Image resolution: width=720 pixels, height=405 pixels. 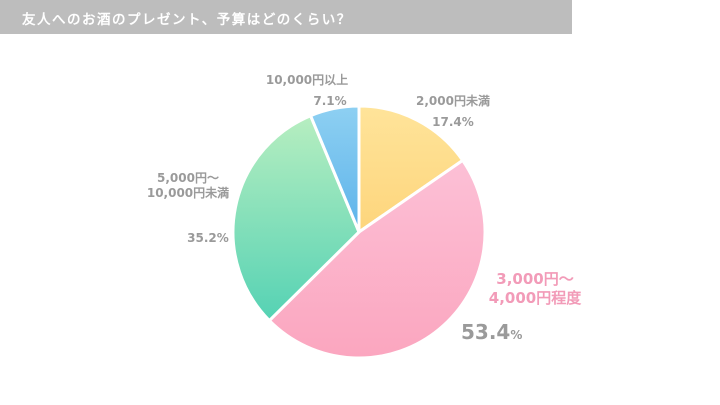 What do you see at coordinates (187, 20) in the screenshot?
I see `chart-title: 友人へのお酒のプレゼント、予算はどのくらい？` at bounding box center [187, 20].